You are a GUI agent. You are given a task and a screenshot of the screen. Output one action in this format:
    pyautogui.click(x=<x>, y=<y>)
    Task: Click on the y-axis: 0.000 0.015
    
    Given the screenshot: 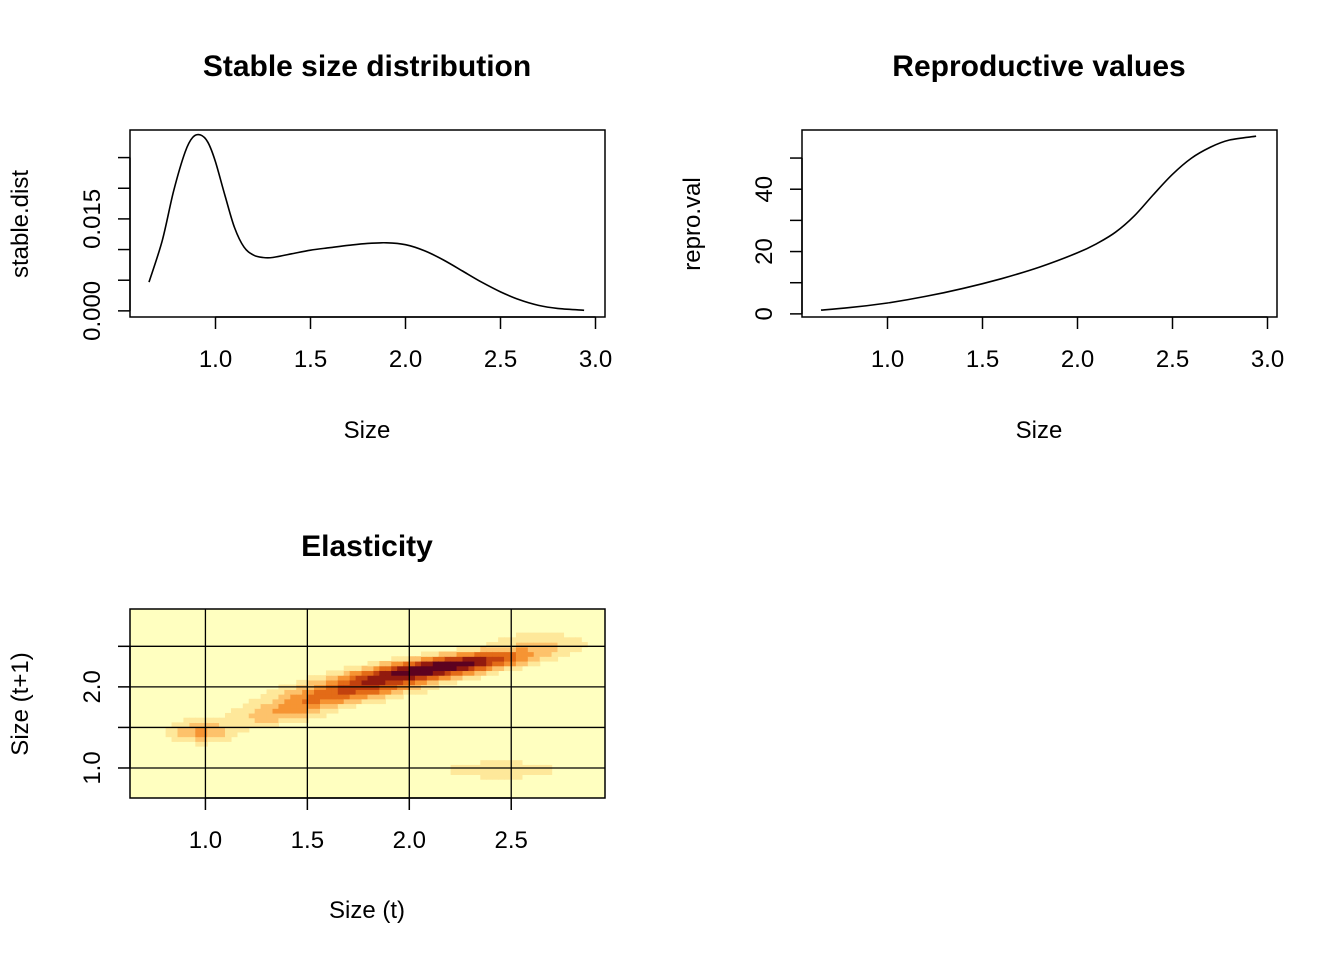 What is the action you would take?
    pyautogui.click(x=105, y=248)
    